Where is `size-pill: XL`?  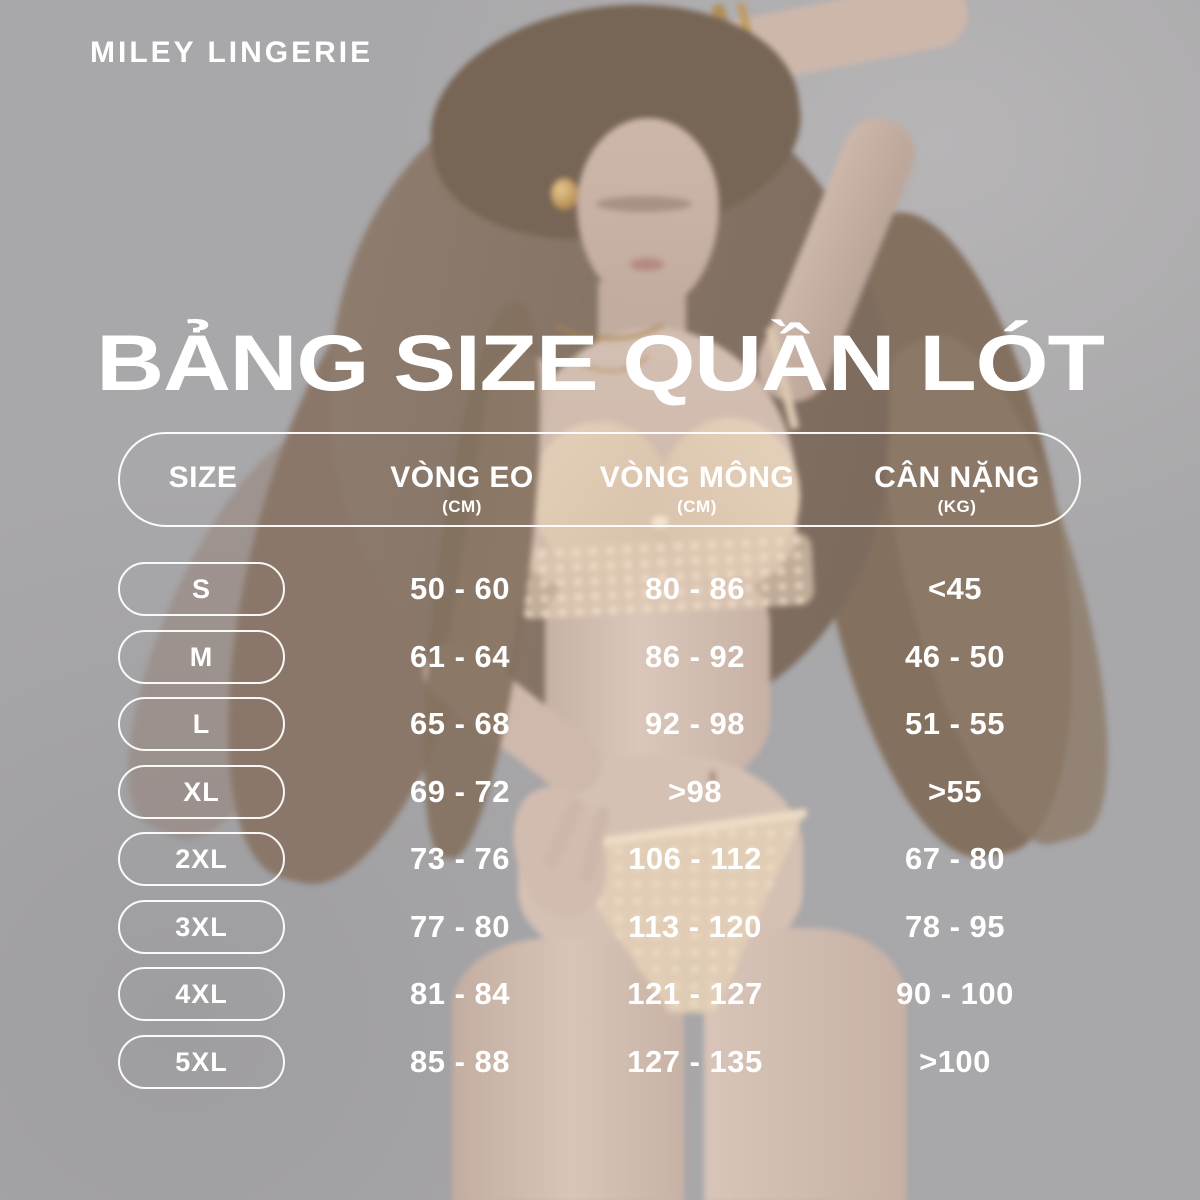
size-pill: XL is located at coordinates (201, 792).